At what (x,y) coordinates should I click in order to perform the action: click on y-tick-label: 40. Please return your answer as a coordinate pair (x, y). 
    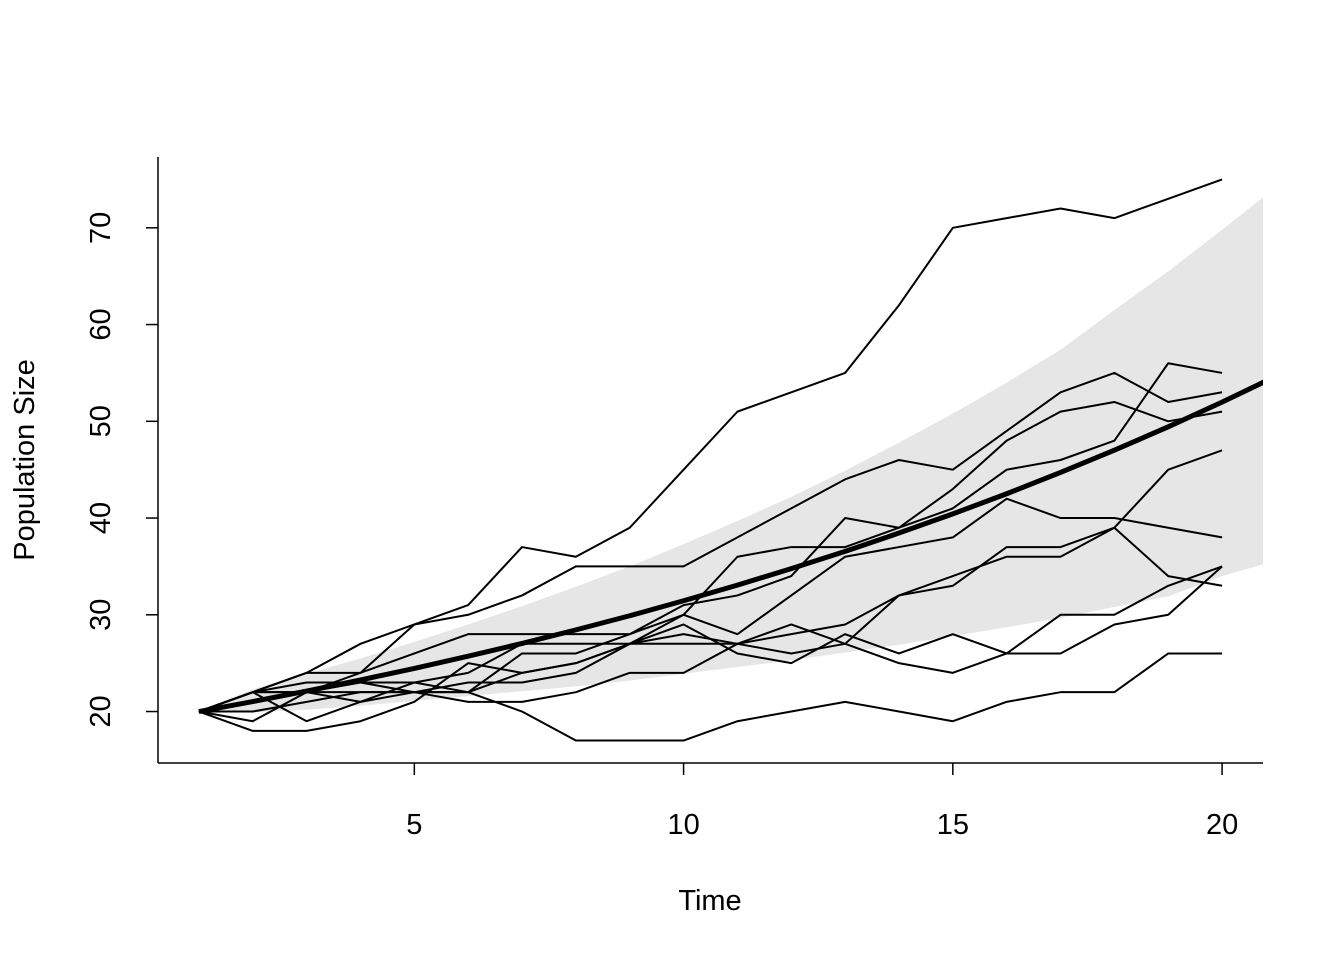
    Looking at the image, I should click on (101, 518).